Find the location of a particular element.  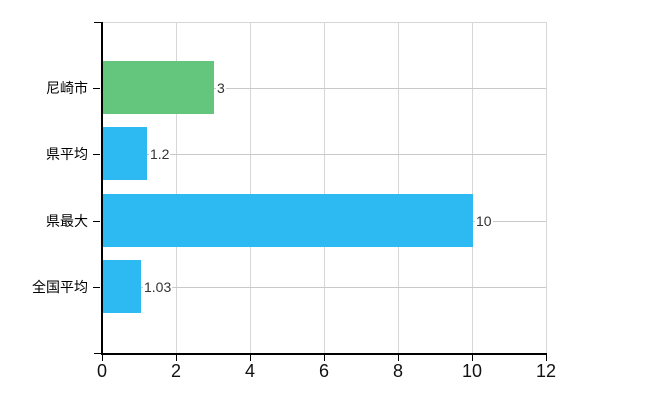

category-label: 県最大 is located at coordinates (67, 221).